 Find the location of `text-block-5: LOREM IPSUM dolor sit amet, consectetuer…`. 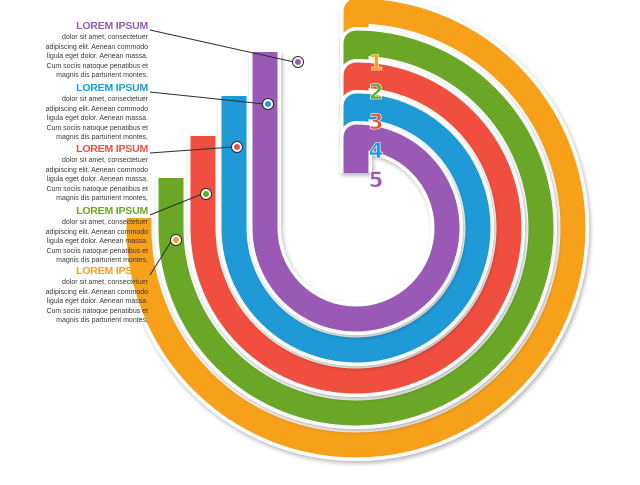

text-block-5: LOREM IPSUM dolor sit amet, consectetuer… is located at coordinates (74, 295).